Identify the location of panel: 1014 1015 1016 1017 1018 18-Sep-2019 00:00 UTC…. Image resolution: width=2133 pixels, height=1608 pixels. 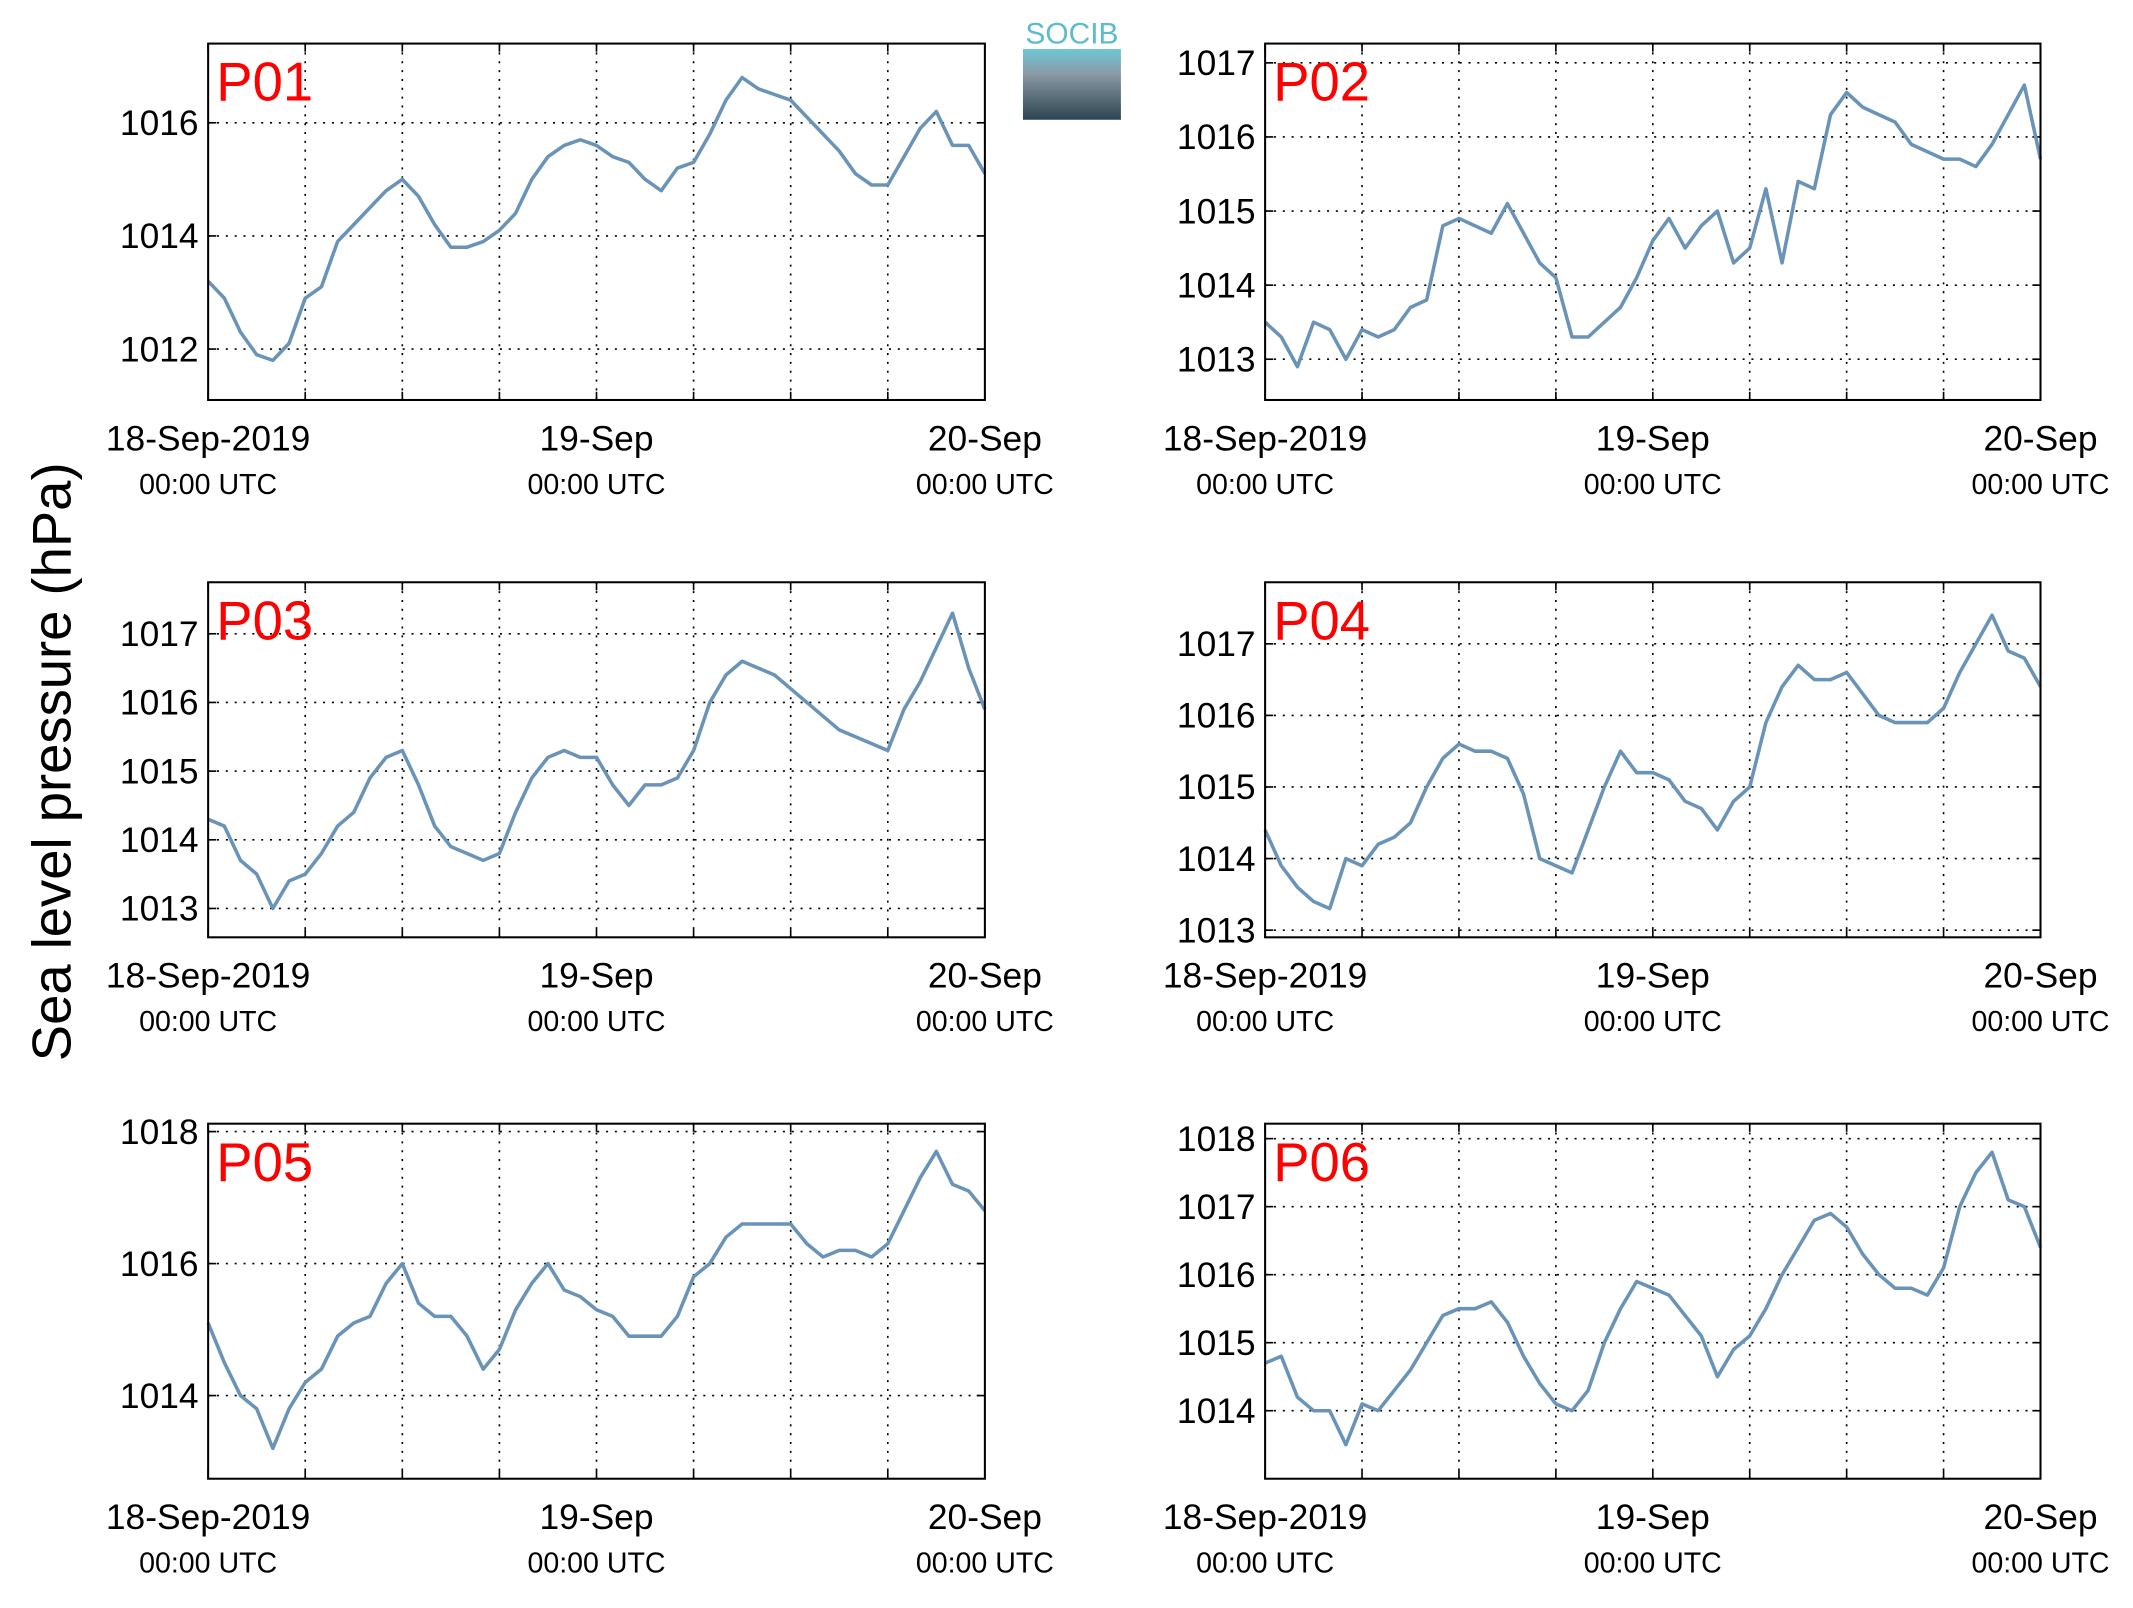
(1636, 1350).